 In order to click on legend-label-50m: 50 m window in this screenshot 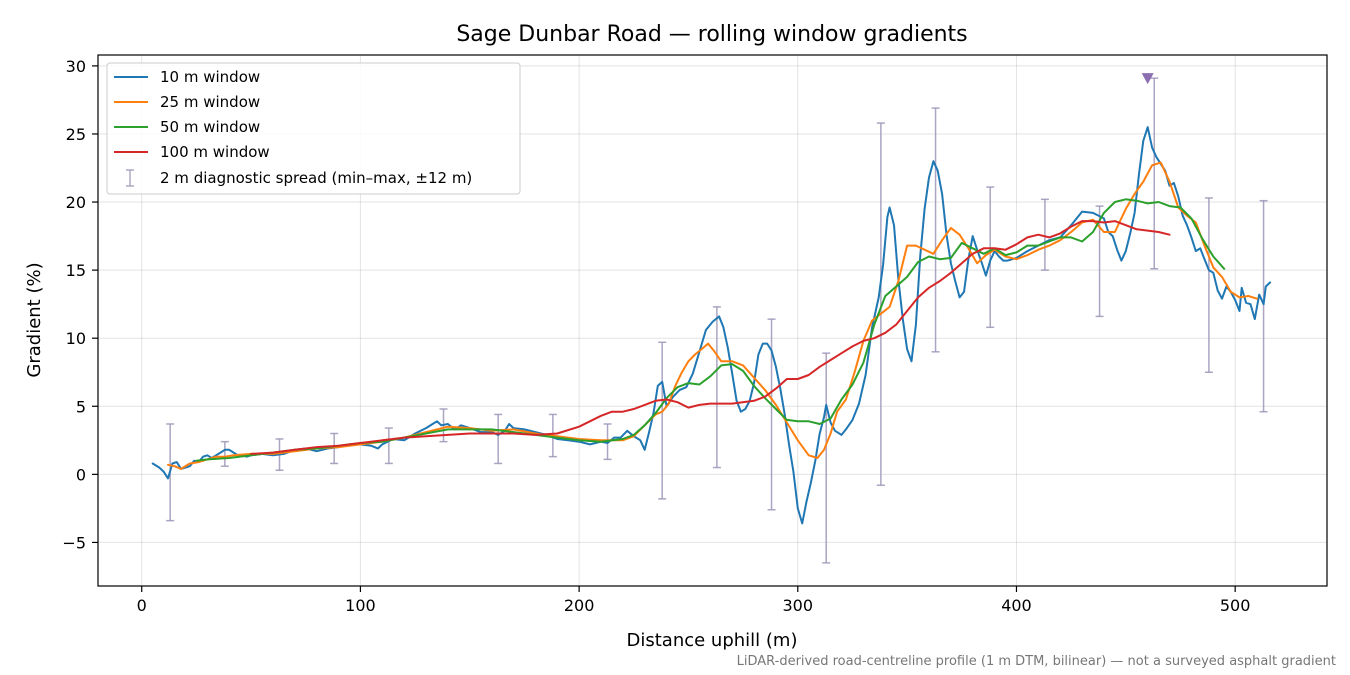, I will do `click(210, 127)`.